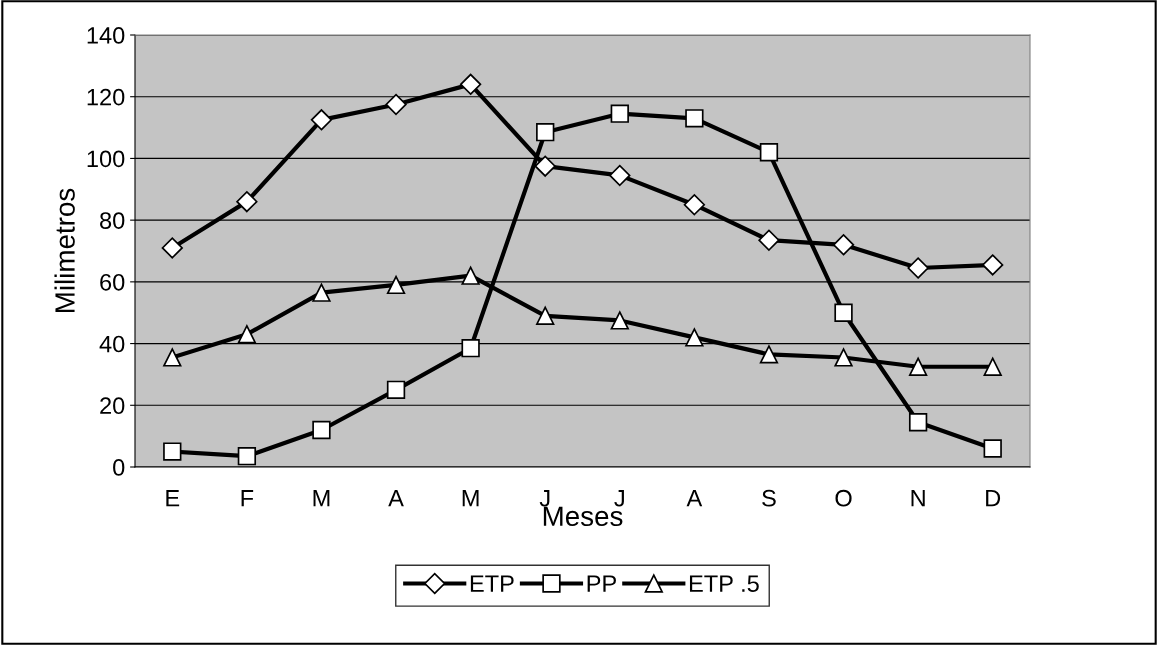 The image size is (1158, 645). Describe the element at coordinates (112, 220) in the screenshot. I see `y-tick-label: 80` at that location.